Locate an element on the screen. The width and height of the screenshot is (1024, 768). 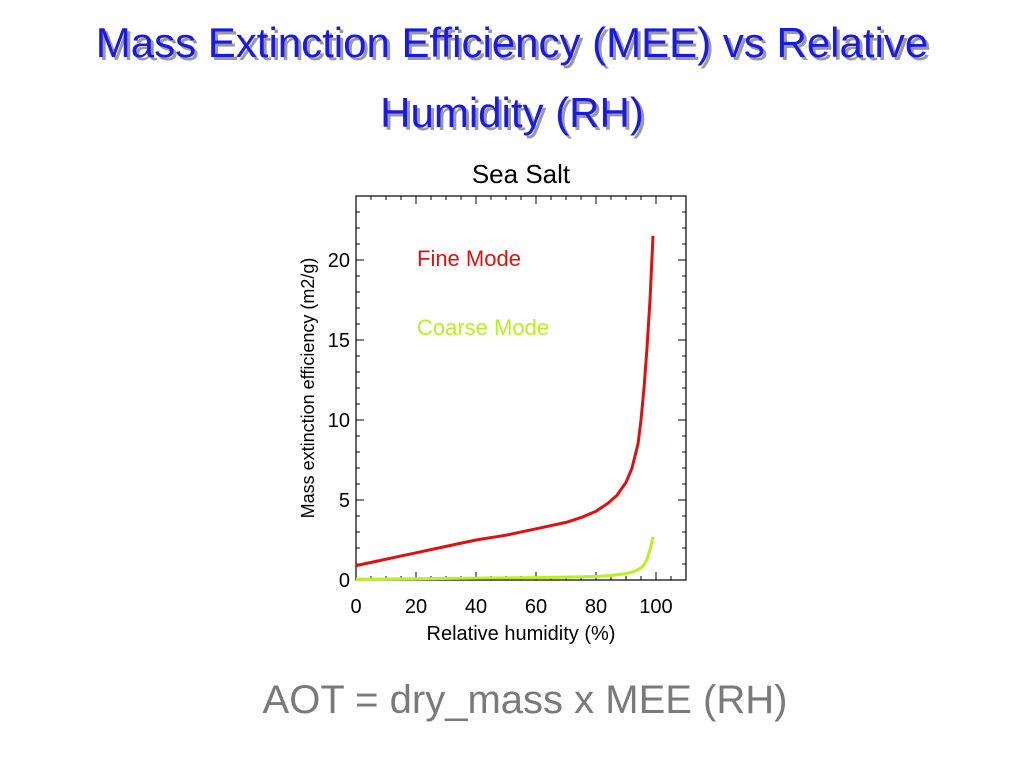
y-tick-label: 10 is located at coordinates (339, 421).